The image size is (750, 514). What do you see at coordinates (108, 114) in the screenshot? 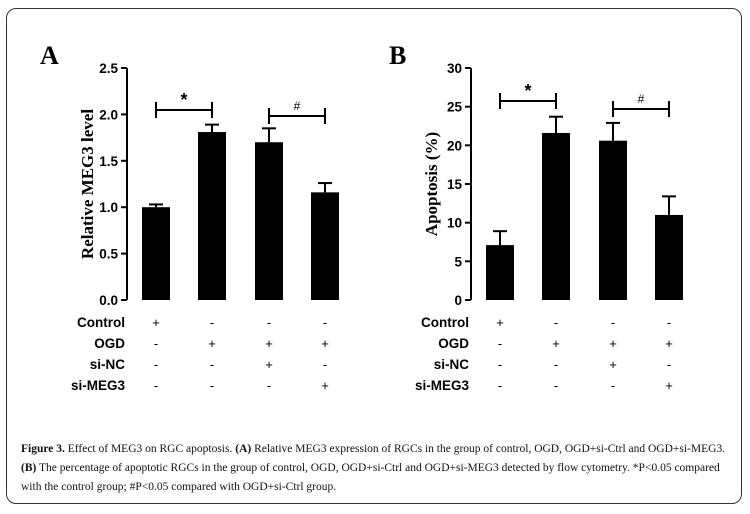
I see `panel-a-y-tick-label: 2.0` at bounding box center [108, 114].